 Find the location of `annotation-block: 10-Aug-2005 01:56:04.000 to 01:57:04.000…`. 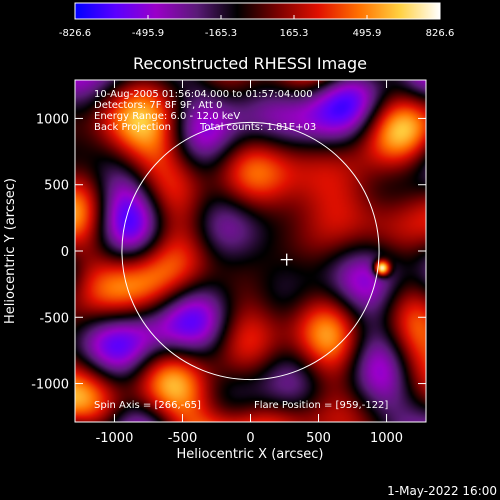

annotation-block: 10-Aug-2005 01:56:04.000 to 01:57:04.000… is located at coordinates (205, 111).